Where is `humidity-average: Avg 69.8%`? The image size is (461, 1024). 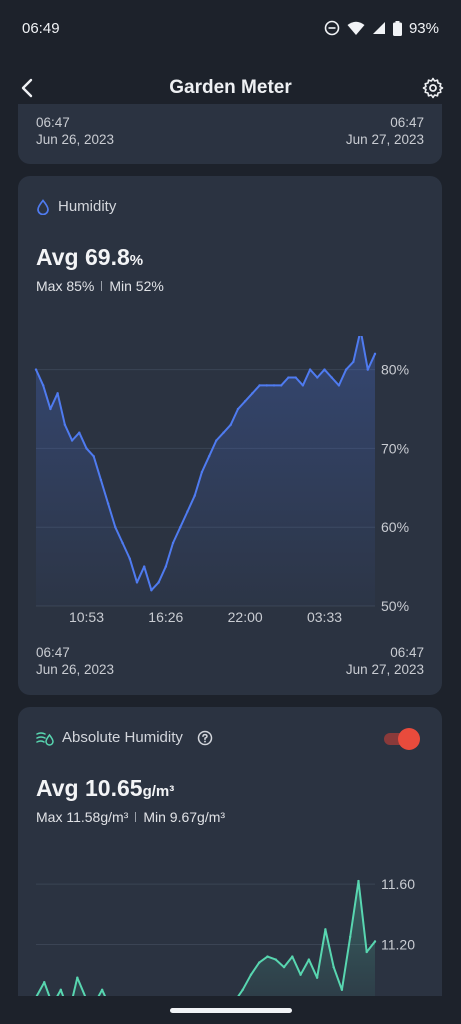 humidity-average: Avg 69.8% is located at coordinates (89, 257).